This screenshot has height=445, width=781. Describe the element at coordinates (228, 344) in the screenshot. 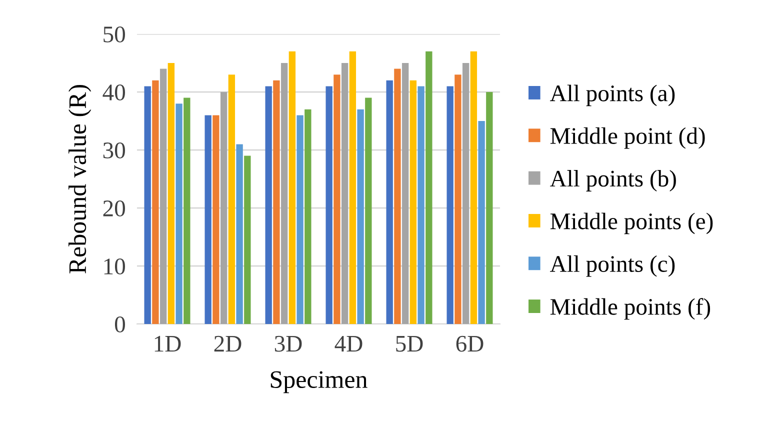

I see `x-tick-label: 2D` at that location.